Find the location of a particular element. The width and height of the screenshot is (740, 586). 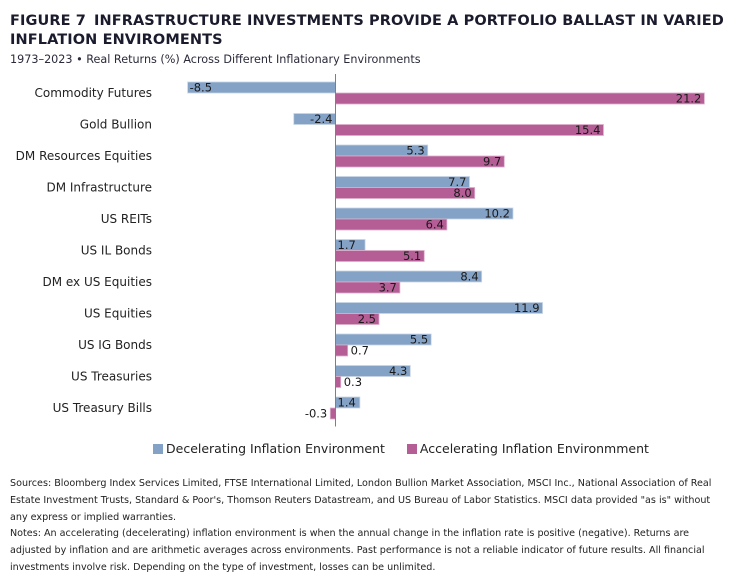

value-label-accelerating-us-treasuries: 0.3 is located at coordinates (353, 382).